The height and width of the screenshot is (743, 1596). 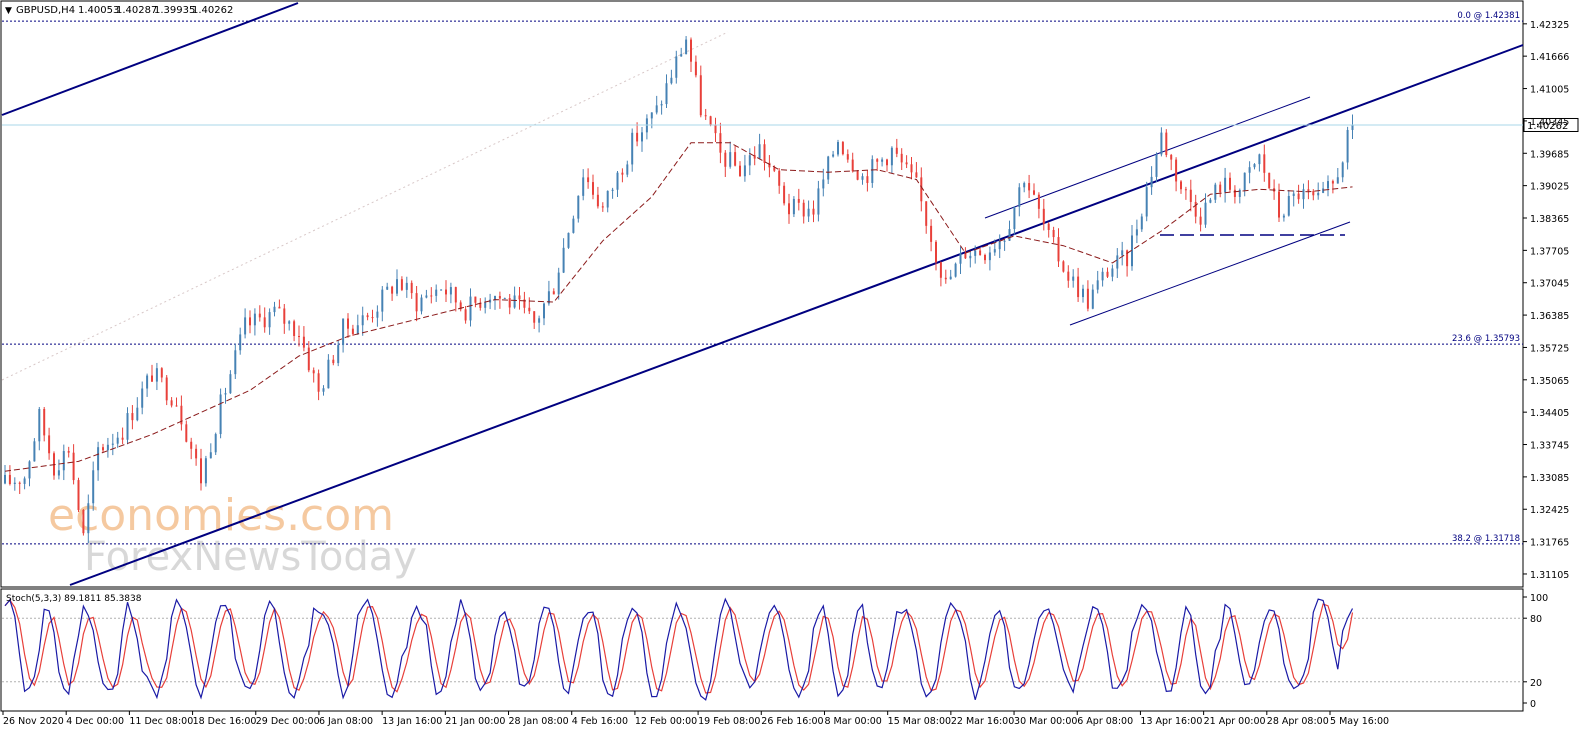 What do you see at coordinates (1171, 721) in the screenshot?
I see `time-tick-label: 13 Apr 16:00` at bounding box center [1171, 721].